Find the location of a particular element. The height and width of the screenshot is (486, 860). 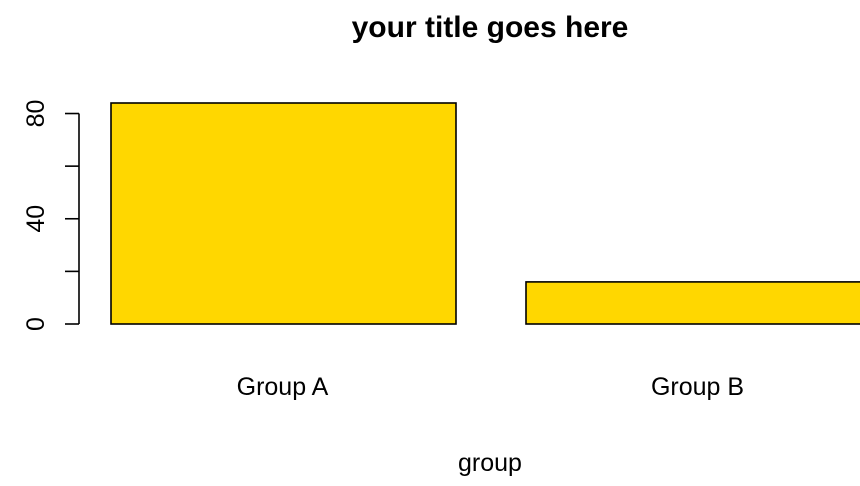

y-tick-label-40: 40 is located at coordinates (36, 219).